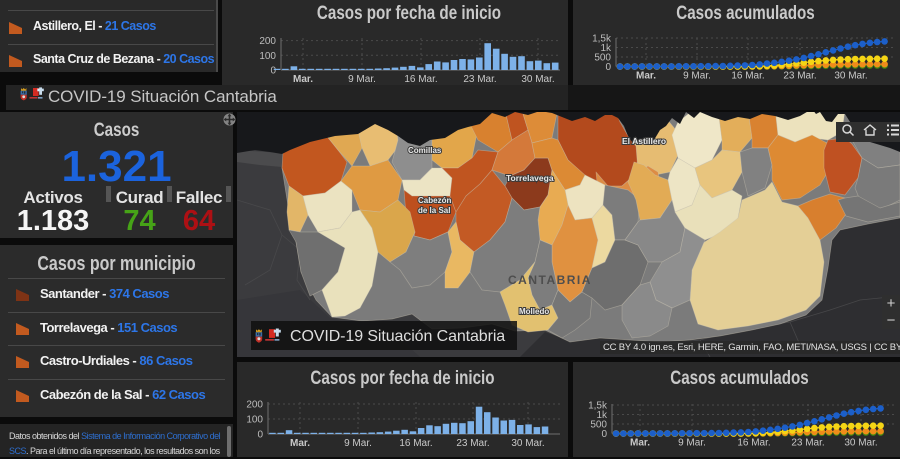 The width and height of the screenshot is (900, 459). What do you see at coordinates (425, 150) in the screenshot?
I see `svg-text: Comillas` at bounding box center [425, 150].